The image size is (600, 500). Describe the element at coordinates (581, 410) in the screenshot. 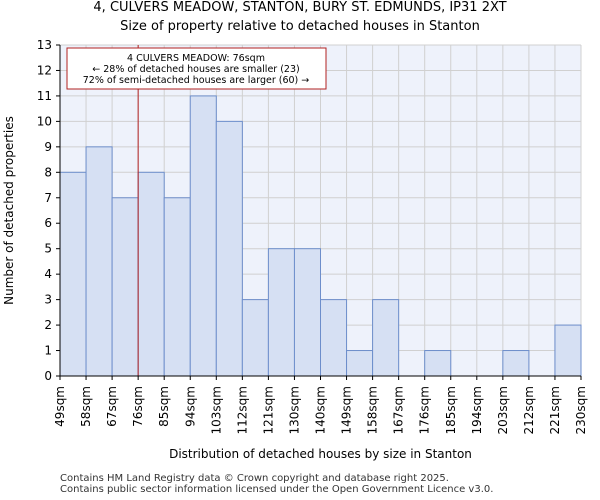

I see `x-tick-label: 230sqm` at that location.